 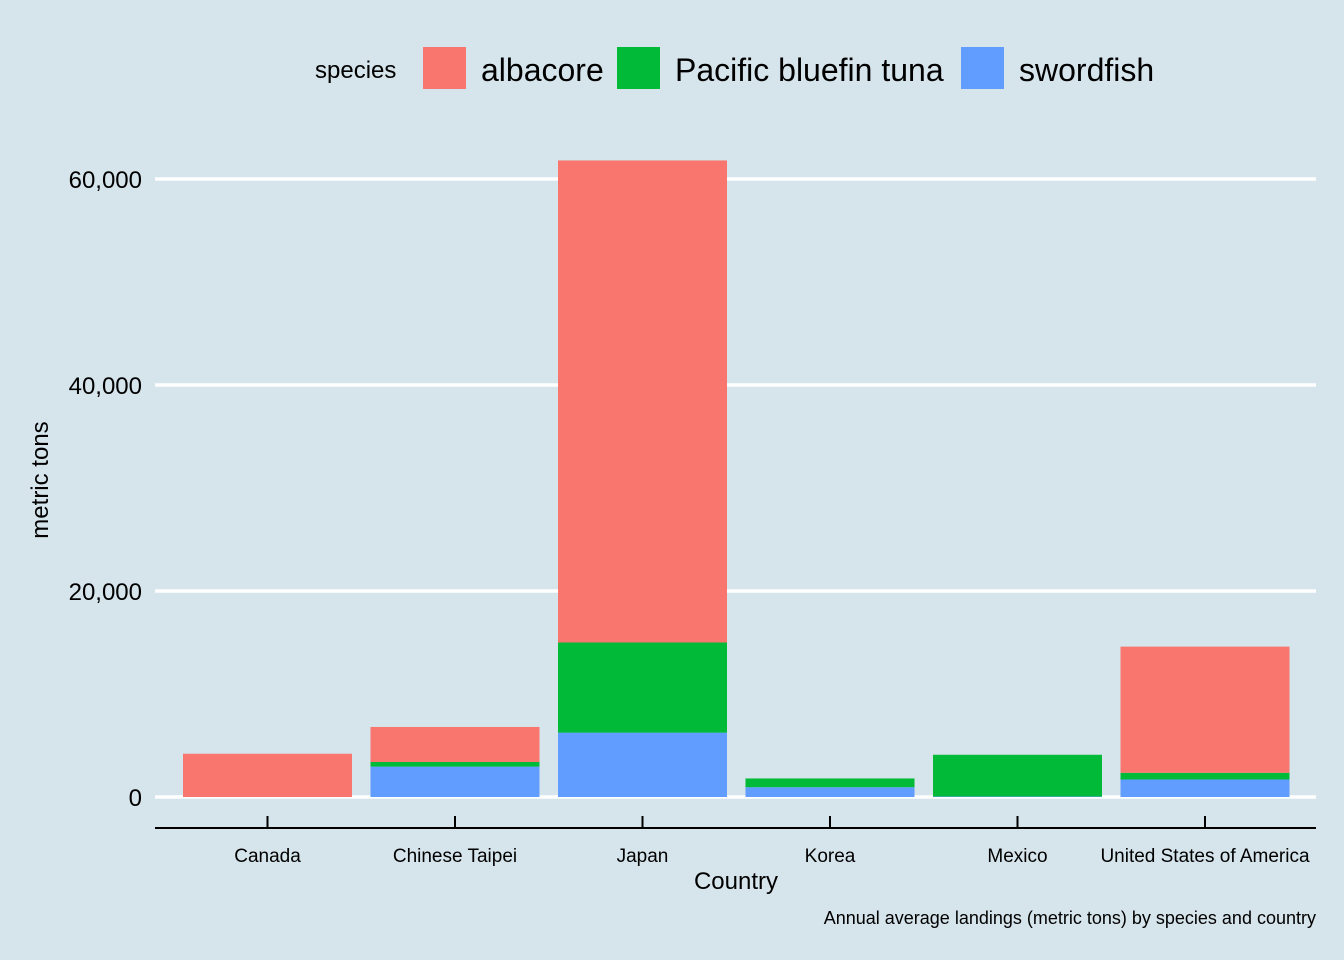 I want to click on x-tick-label: Chinese Taipei, so click(x=455, y=856).